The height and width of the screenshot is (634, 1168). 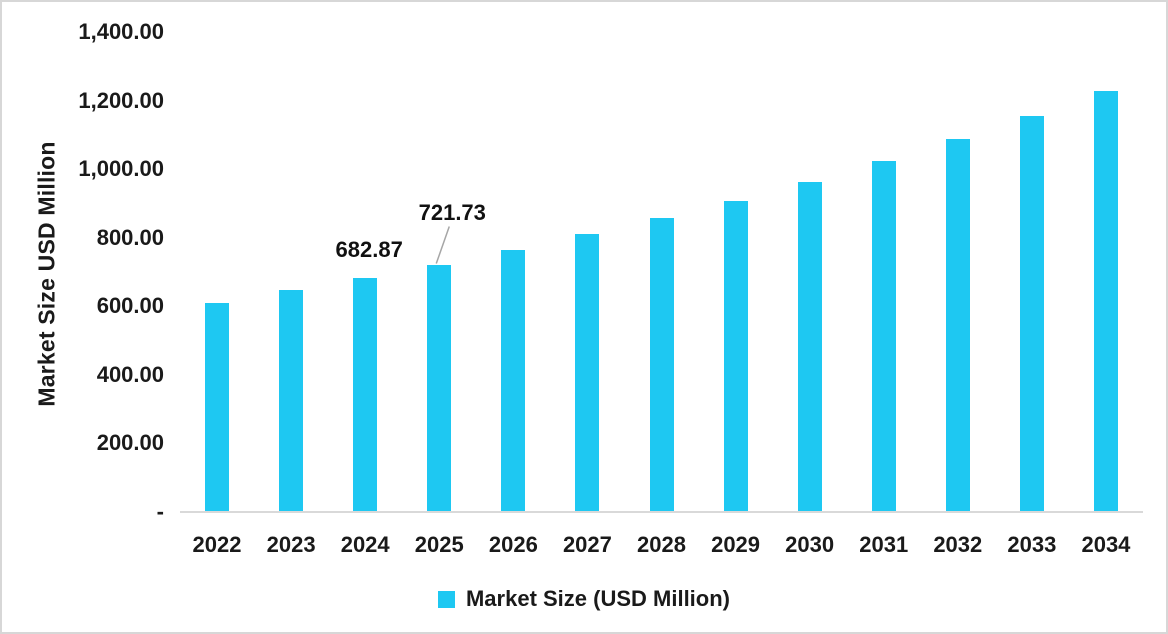 I want to click on bar-2024, so click(x=365, y=394).